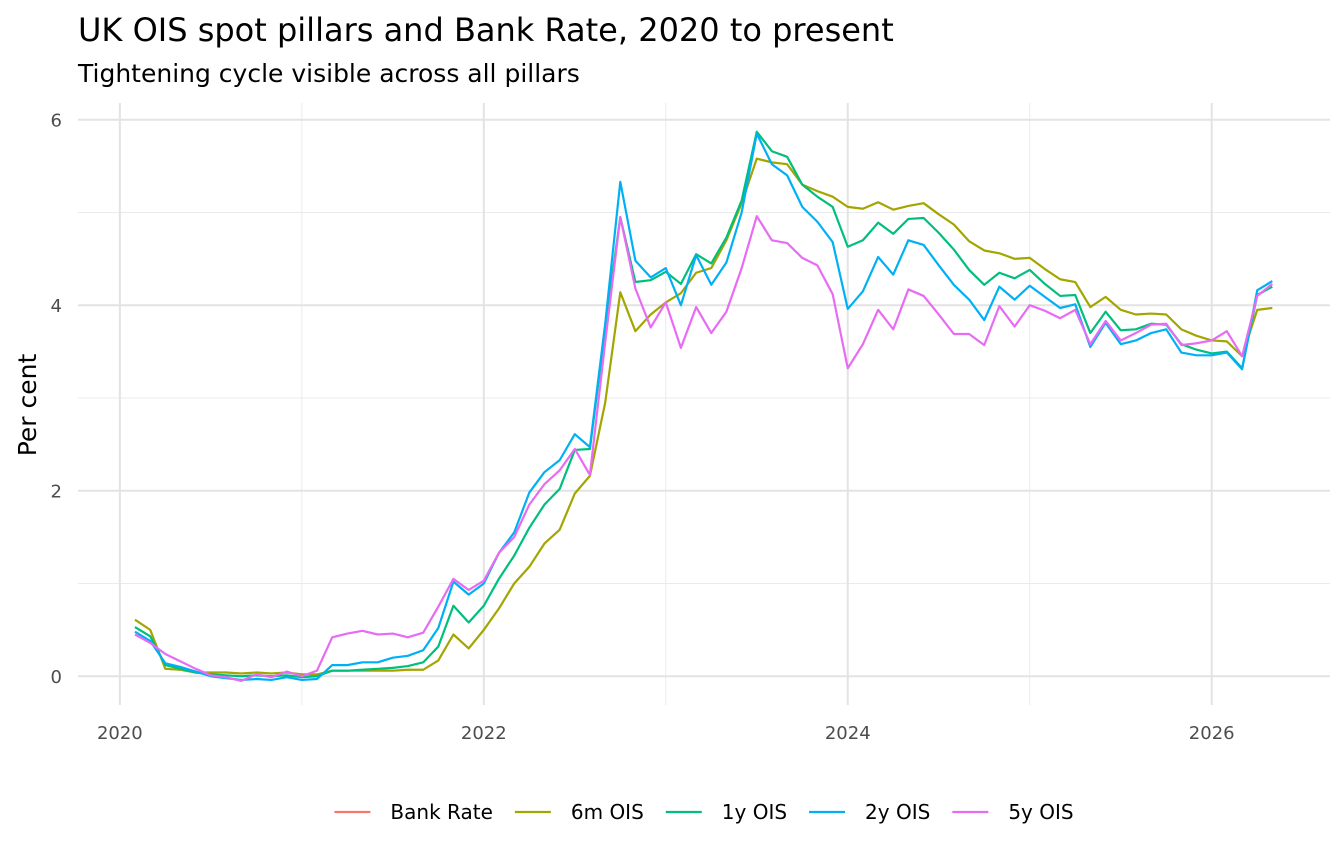 The width and height of the screenshot is (1344, 864). I want to click on legend: Bank Rate 6m OIS 1y OIS 2y OIS 5y OIS, so click(704, 812).